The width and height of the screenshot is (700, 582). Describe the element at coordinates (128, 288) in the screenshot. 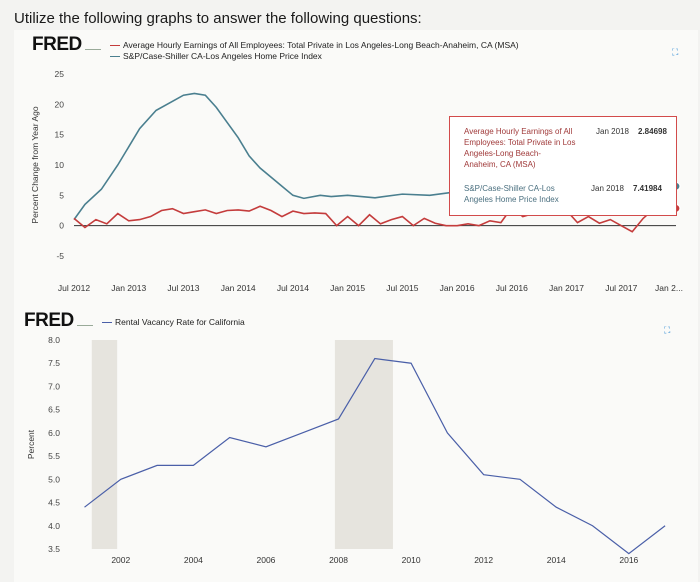

I see `x-tick-label: Jan 2013` at that location.